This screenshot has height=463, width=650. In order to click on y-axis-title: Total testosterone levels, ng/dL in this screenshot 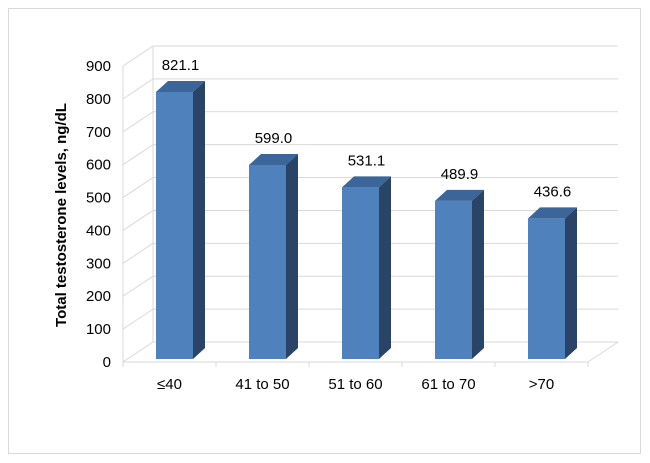, I will do `click(61, 215)`.